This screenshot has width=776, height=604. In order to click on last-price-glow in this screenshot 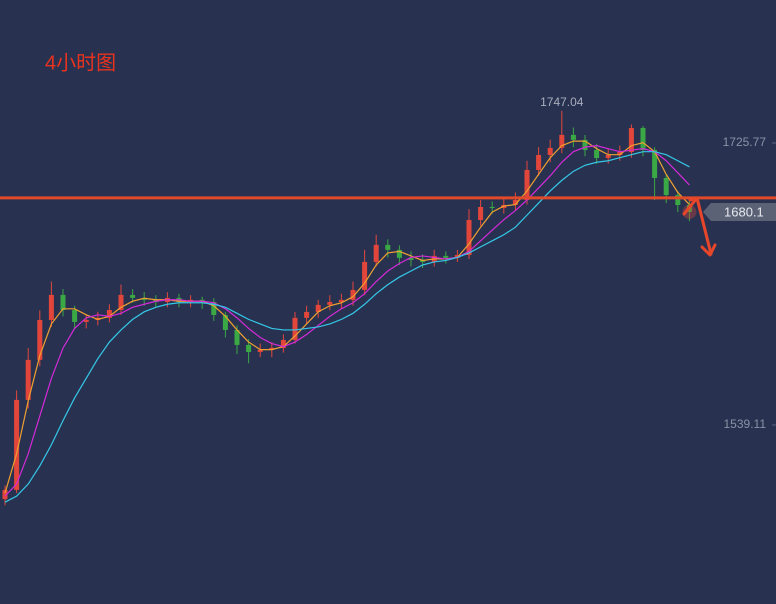, I will do `click(689, 211)`.